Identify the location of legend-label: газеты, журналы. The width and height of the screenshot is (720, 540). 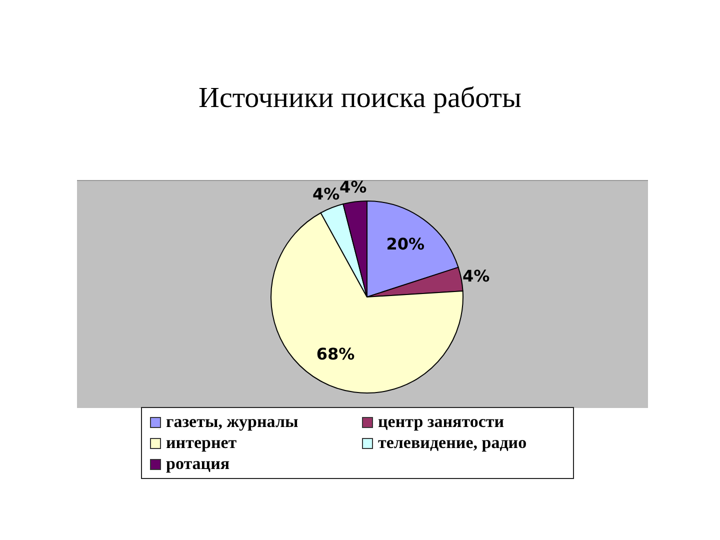
(232, 422).